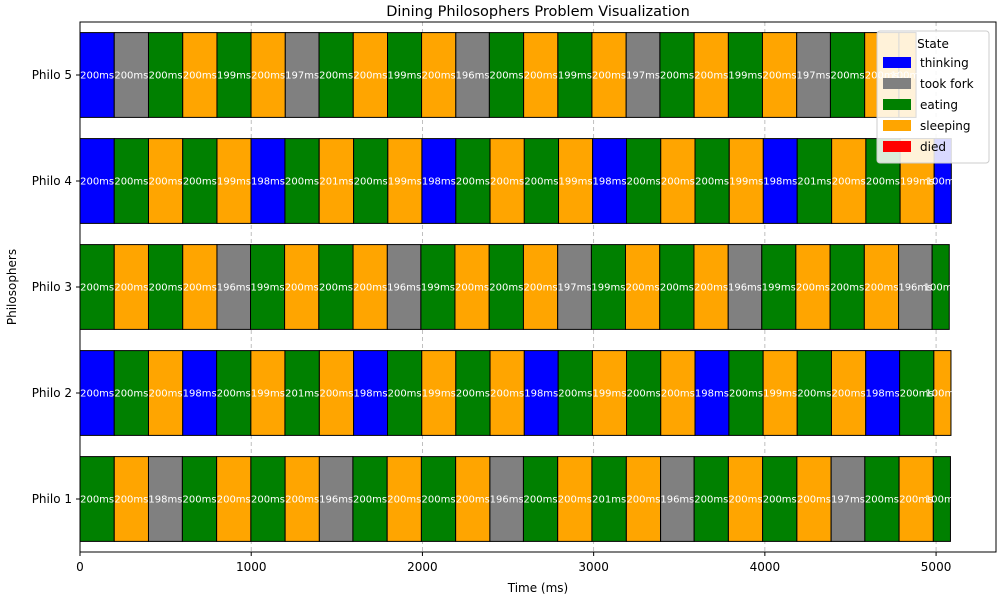  Describe the element at coordinates (80, 567) in the screenshot. I see `x-tick-label: 0` at that location.